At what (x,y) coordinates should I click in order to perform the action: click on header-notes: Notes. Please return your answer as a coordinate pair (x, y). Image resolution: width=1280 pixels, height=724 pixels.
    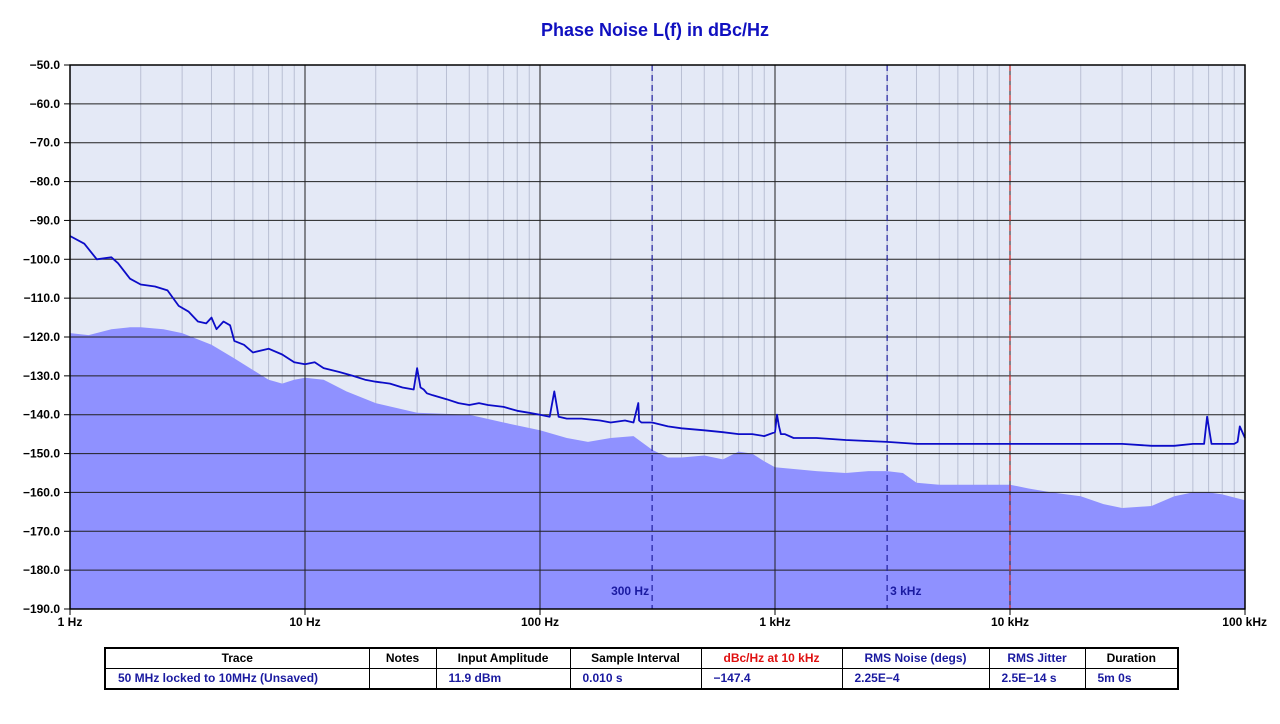
    Looking at the image, I should click on (402, 658).